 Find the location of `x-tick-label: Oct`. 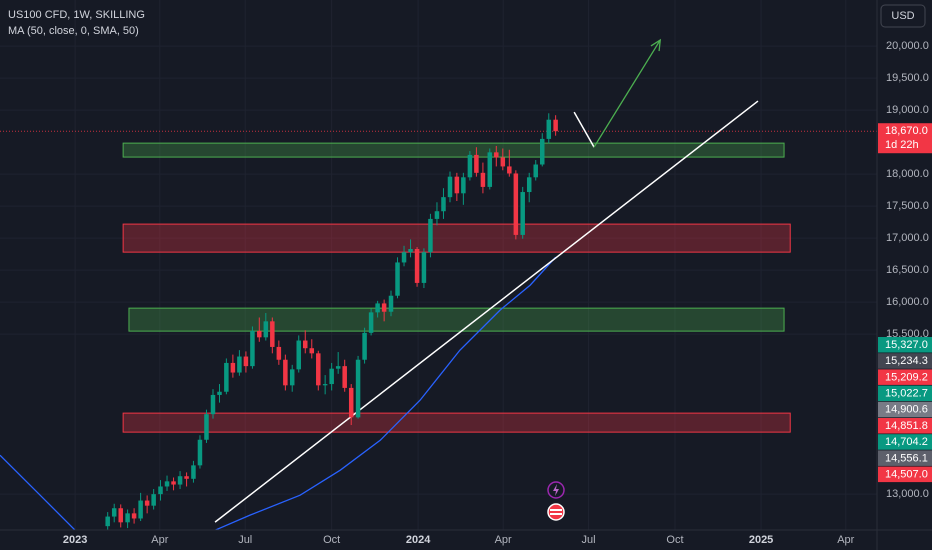

x-tick-label: Oct is located at coordinates (331, 540).